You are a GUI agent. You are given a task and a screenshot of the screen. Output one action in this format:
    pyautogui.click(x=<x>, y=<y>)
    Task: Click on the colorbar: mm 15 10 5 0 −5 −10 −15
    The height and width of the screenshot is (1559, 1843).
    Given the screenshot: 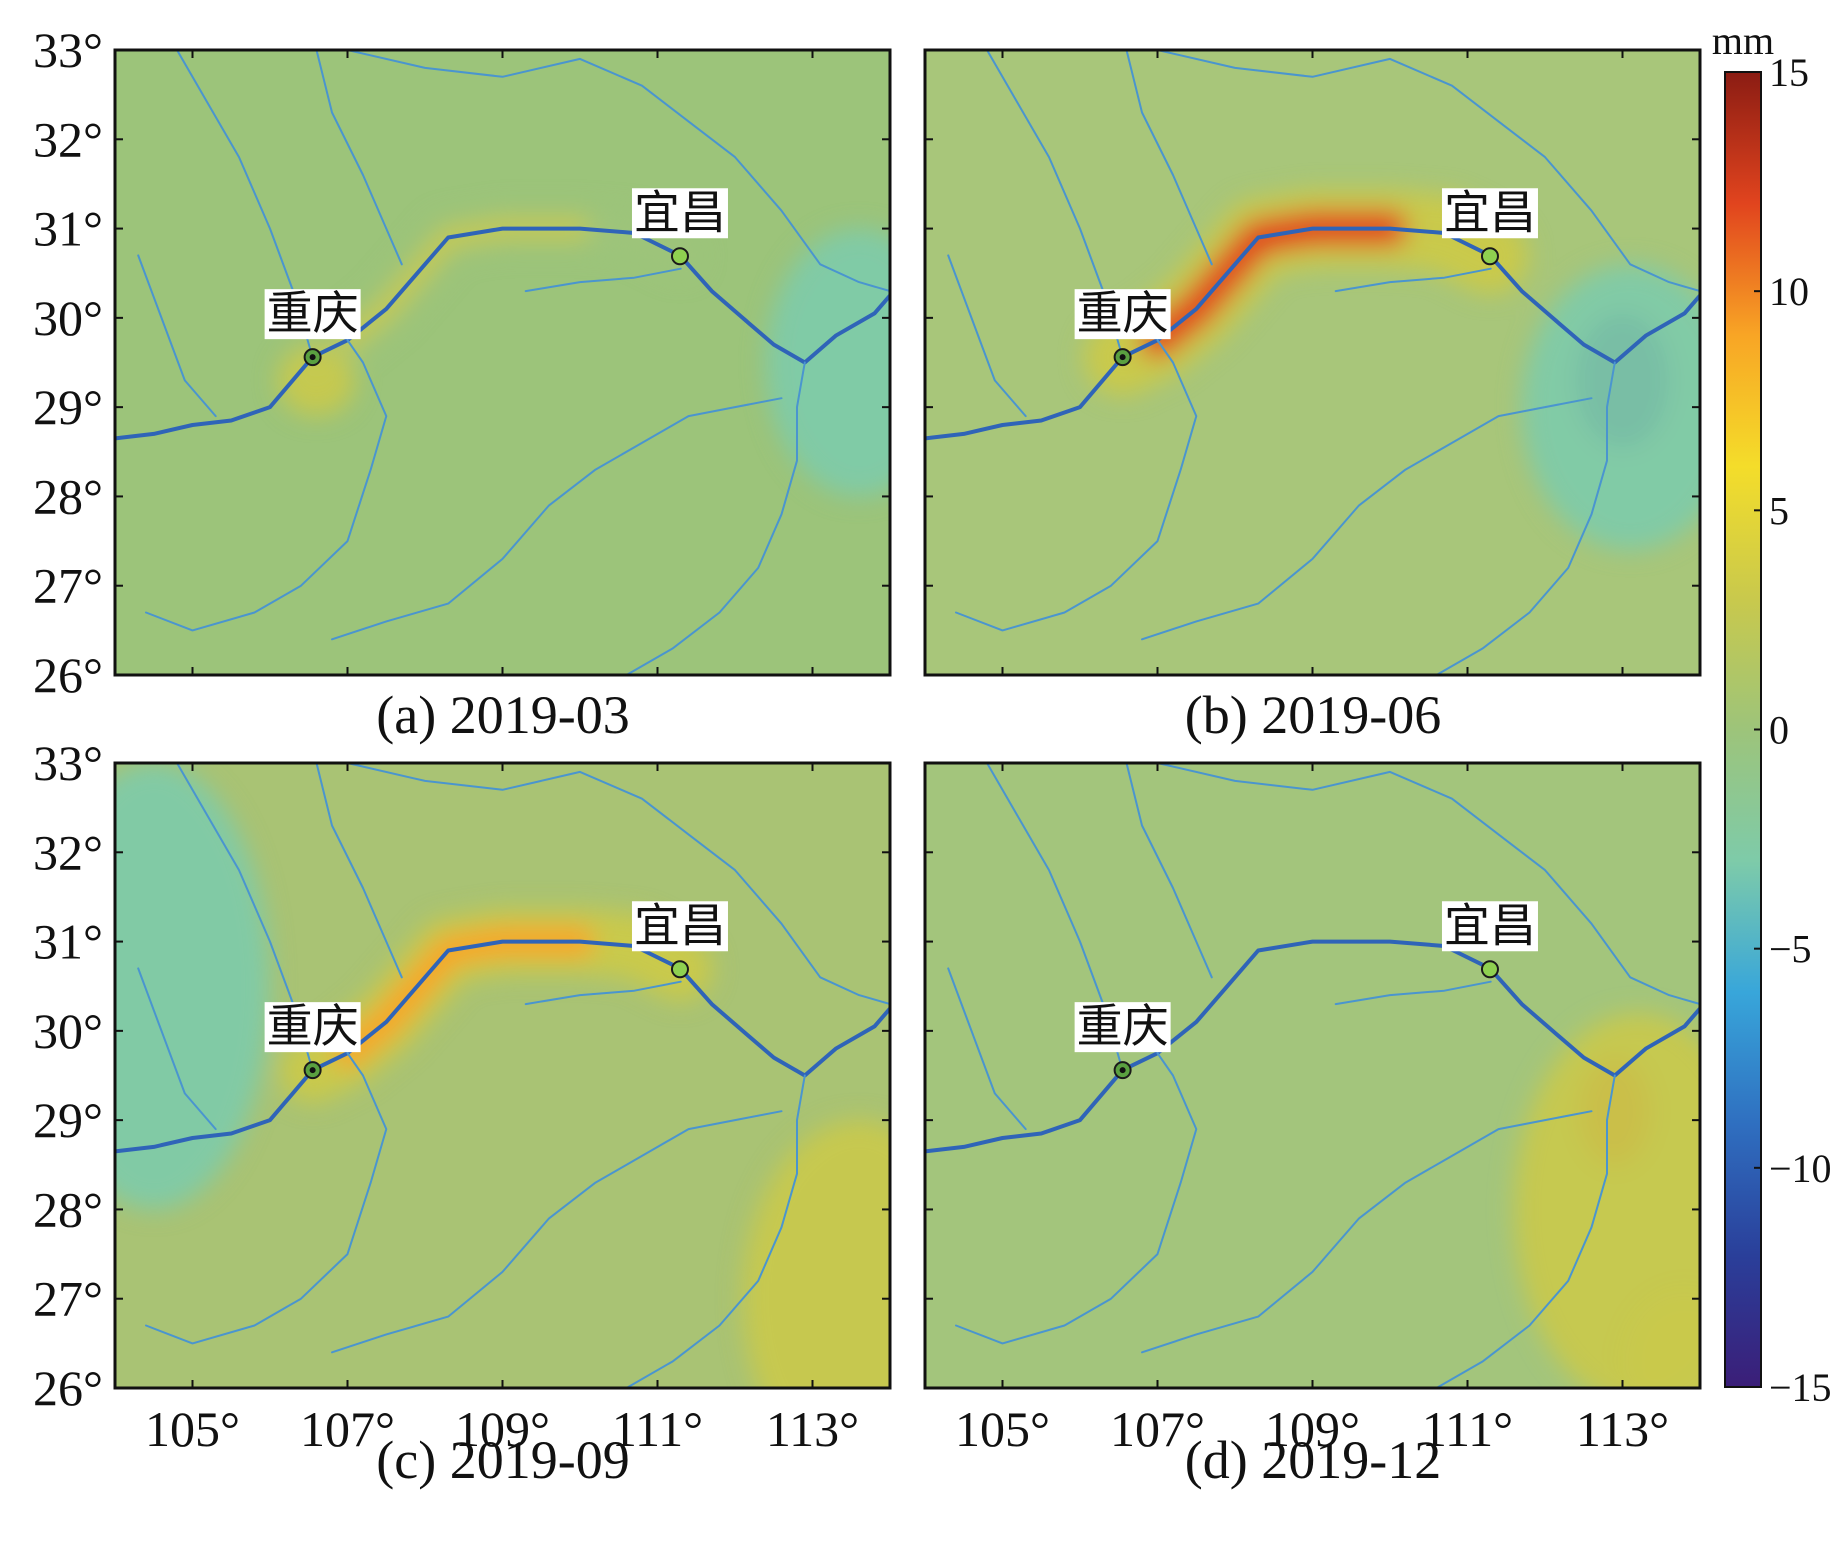 What is the action you would take?
    pyautogui.click(x=1772, y=714)
    